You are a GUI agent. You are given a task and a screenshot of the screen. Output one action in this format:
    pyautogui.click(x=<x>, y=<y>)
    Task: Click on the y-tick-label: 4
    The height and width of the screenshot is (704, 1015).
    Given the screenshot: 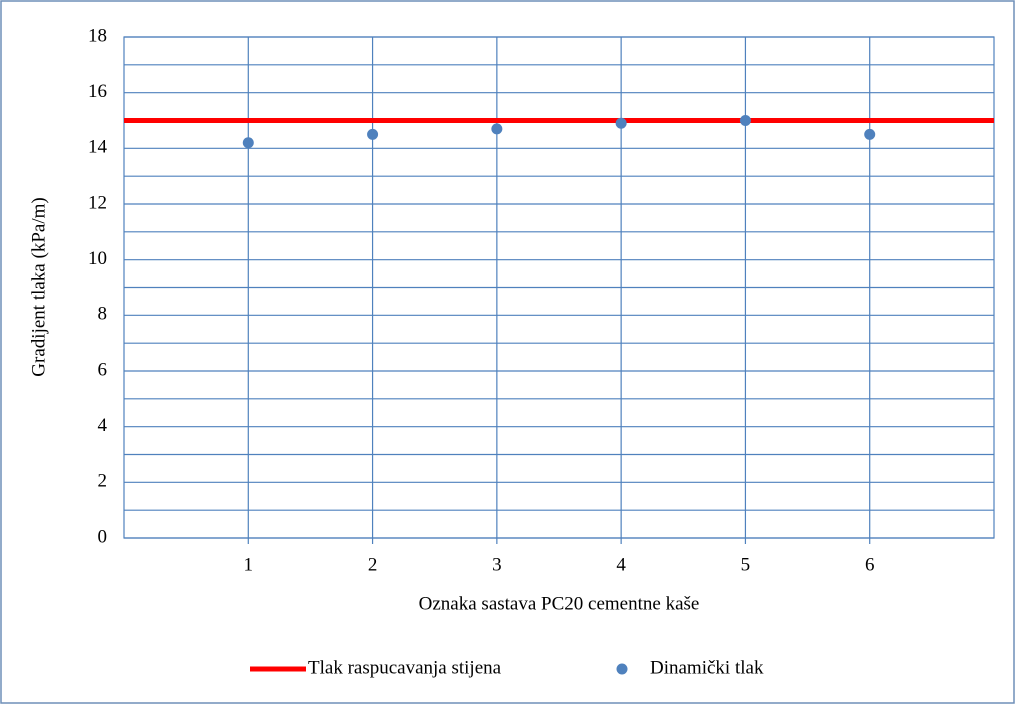 What is the action you would take?
    pyautogui.click(x=103, y=425)
    